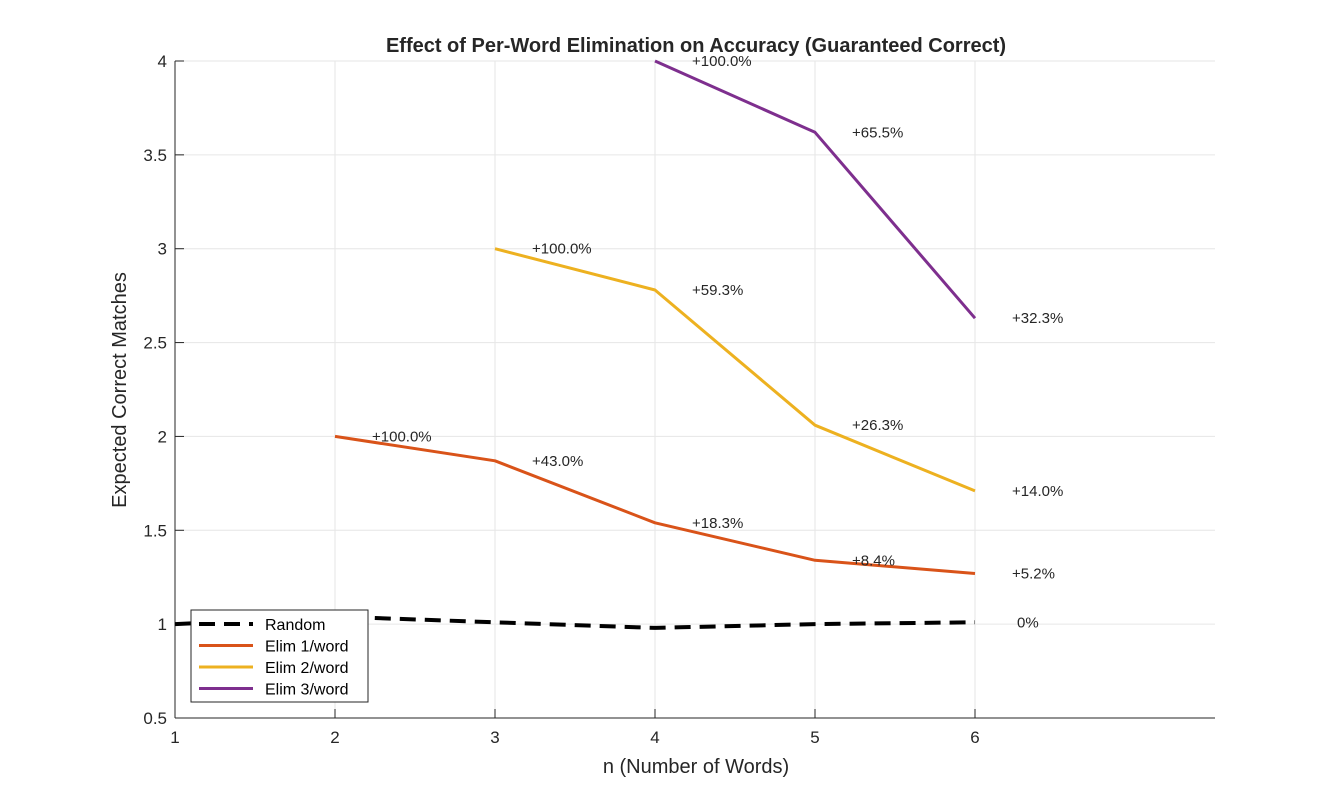  I want to click on data-label-random-6: 0%, so click(1028, 622).